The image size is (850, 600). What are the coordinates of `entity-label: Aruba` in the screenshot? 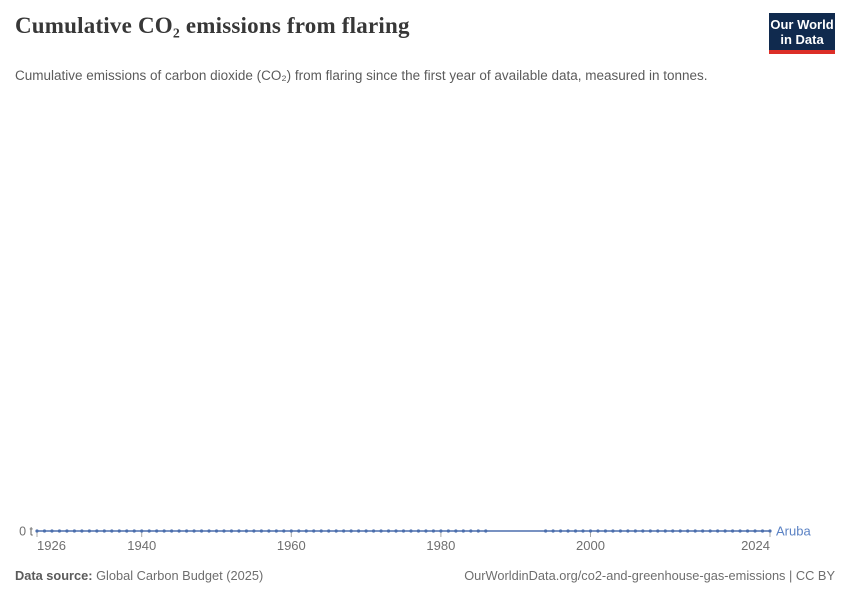 It's located at (793, 531).